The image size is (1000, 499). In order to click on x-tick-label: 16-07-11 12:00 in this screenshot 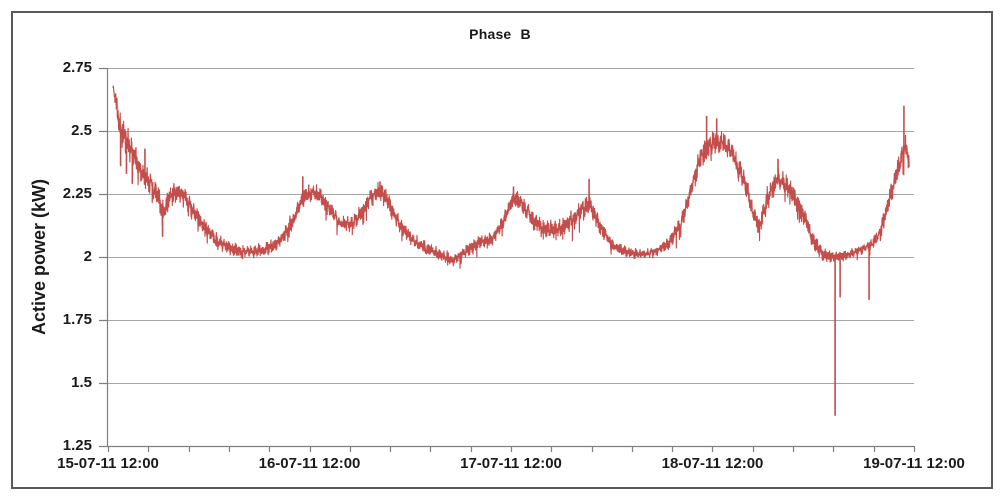, I will do `click(309, 463)`.